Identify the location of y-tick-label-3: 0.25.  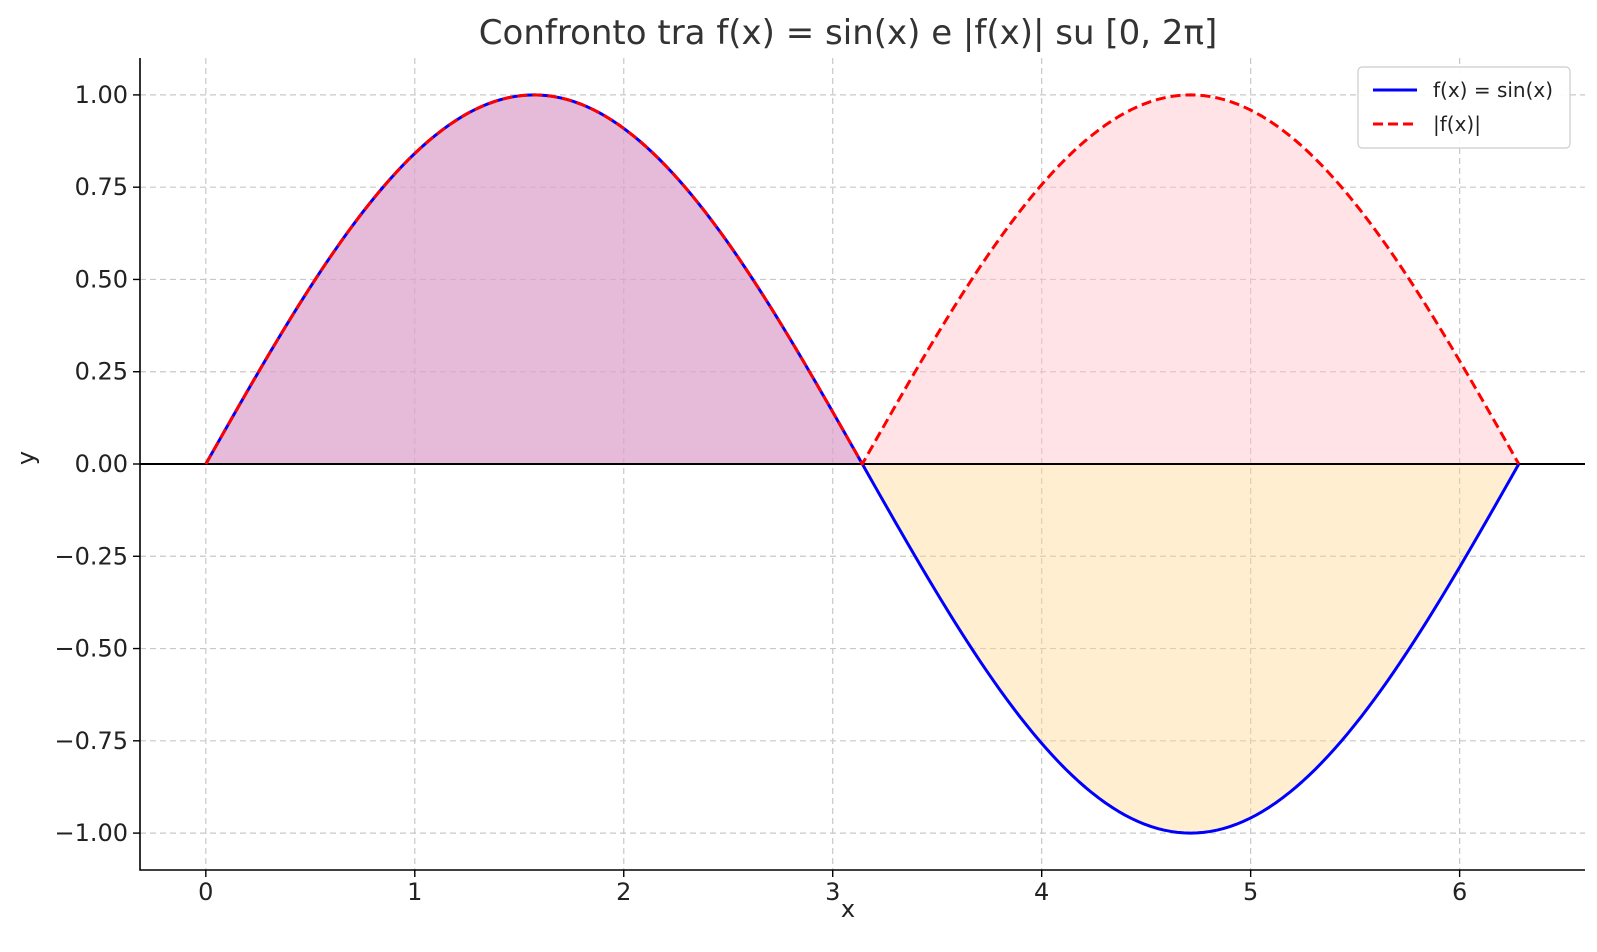
(101, 372).